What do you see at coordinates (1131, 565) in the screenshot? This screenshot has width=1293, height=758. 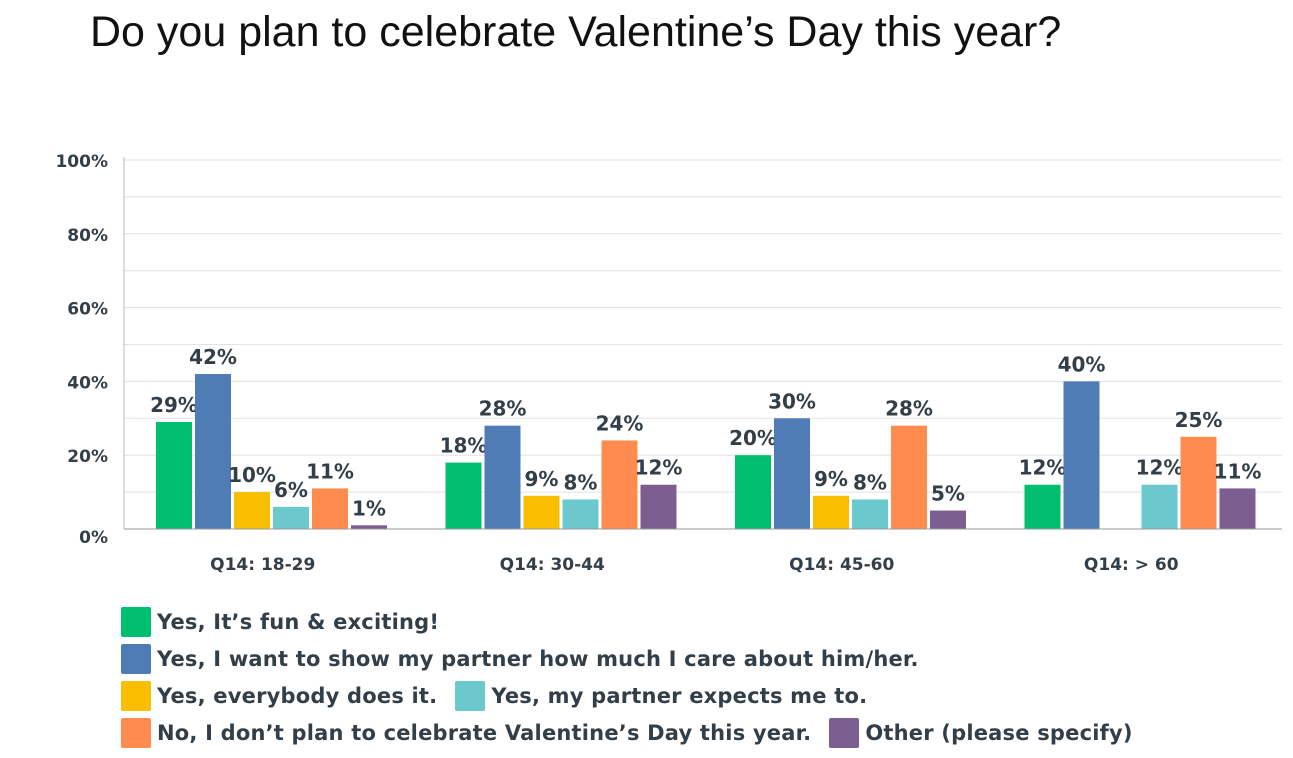 I see `x-tick-label: Q14: > 60` at bounding box center [1131, 565].